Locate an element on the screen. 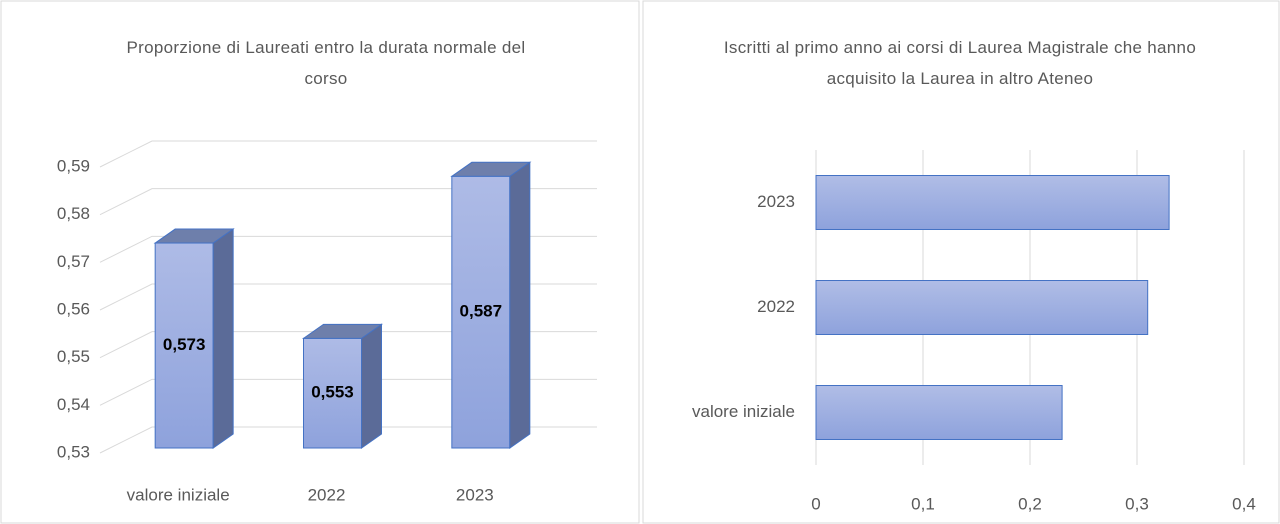 Image resolution: width=1280 pixels, height=524 pixels. x-tick-label: 0,2 is located at coordinates (1030, 503).